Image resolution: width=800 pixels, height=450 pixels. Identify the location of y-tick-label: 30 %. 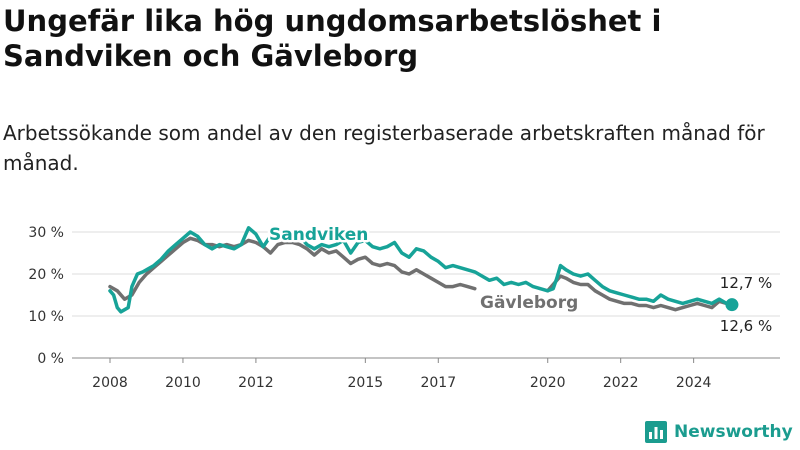
(46, 233).